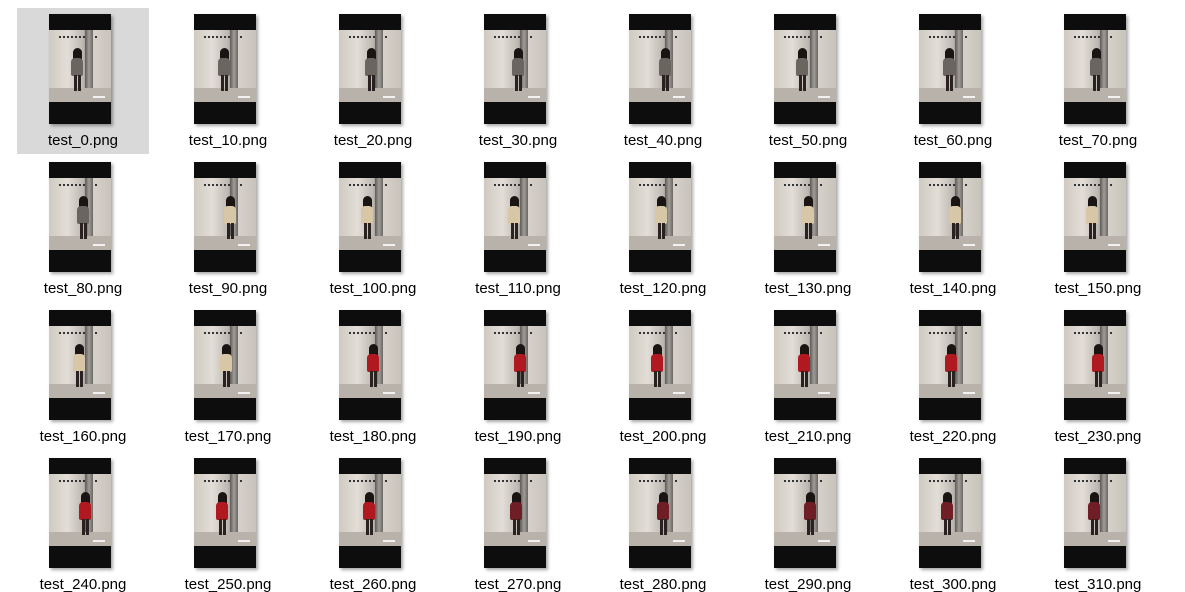  I want to click on file-name-label: test_50.png, so click(808, 140).